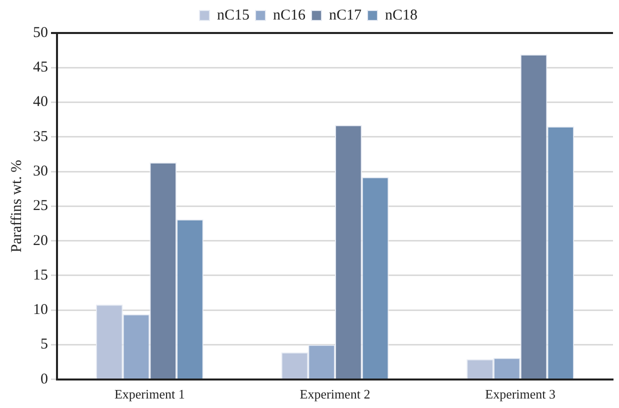 The height and width of the screenshot is (408, 619). Describe the element at coordinates (149, 394) in the screenshot. I see `x-tick-label: Experiment 1` at that location.